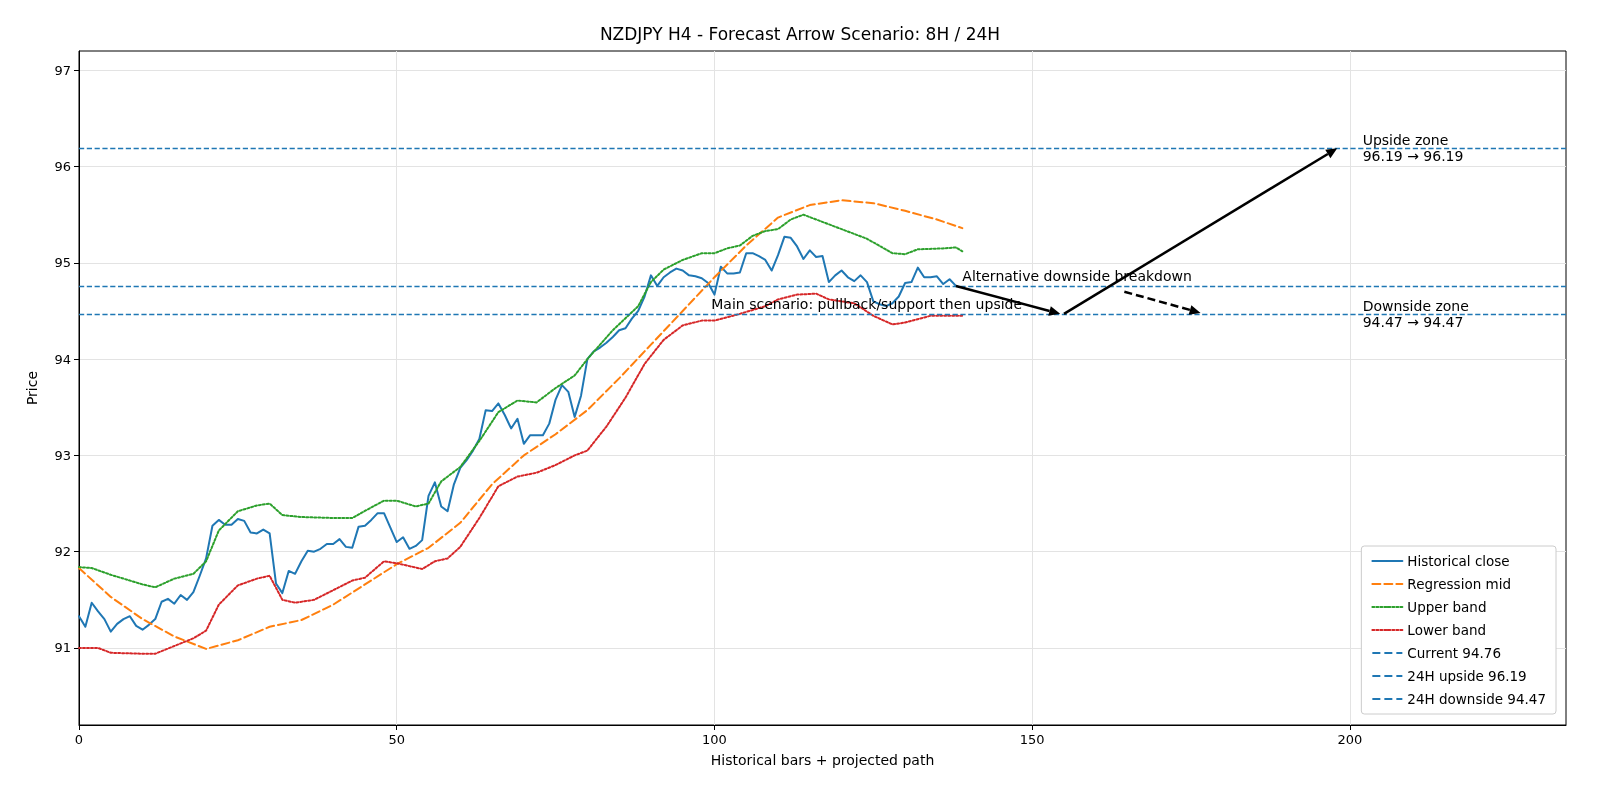 This screenshot has height=800, width=1600. Describe the element at coordinates (1032, 739) in the screenshot. I see `x-tick-label: 150` at that location.